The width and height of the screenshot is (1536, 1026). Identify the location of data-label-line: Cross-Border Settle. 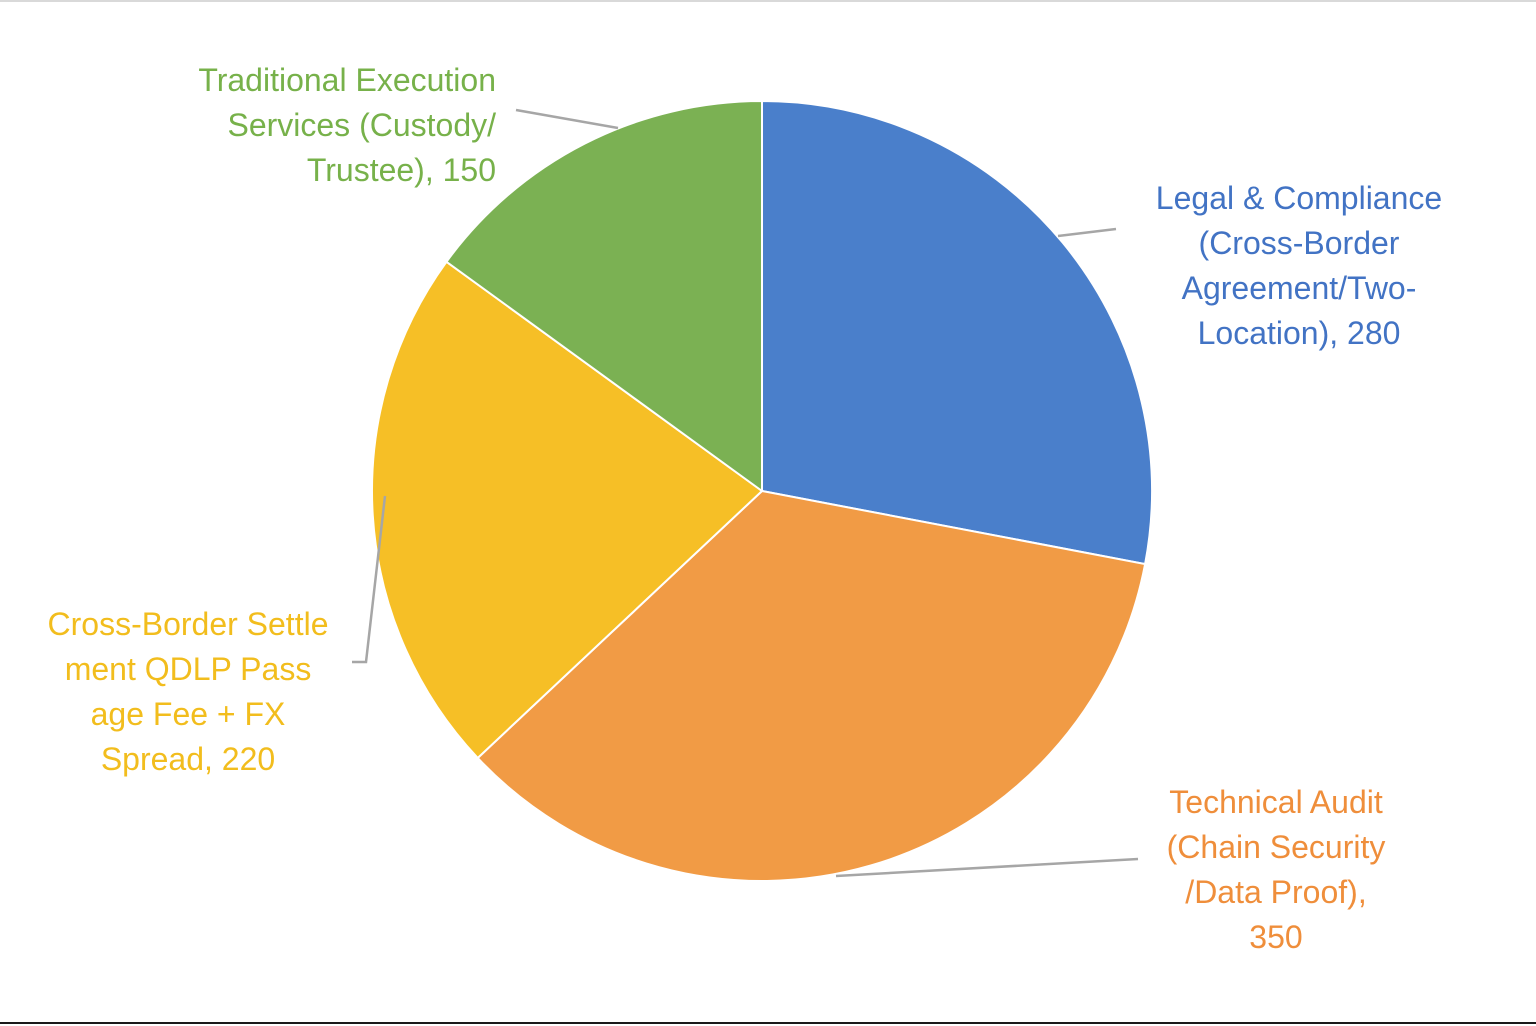
(188, 624).